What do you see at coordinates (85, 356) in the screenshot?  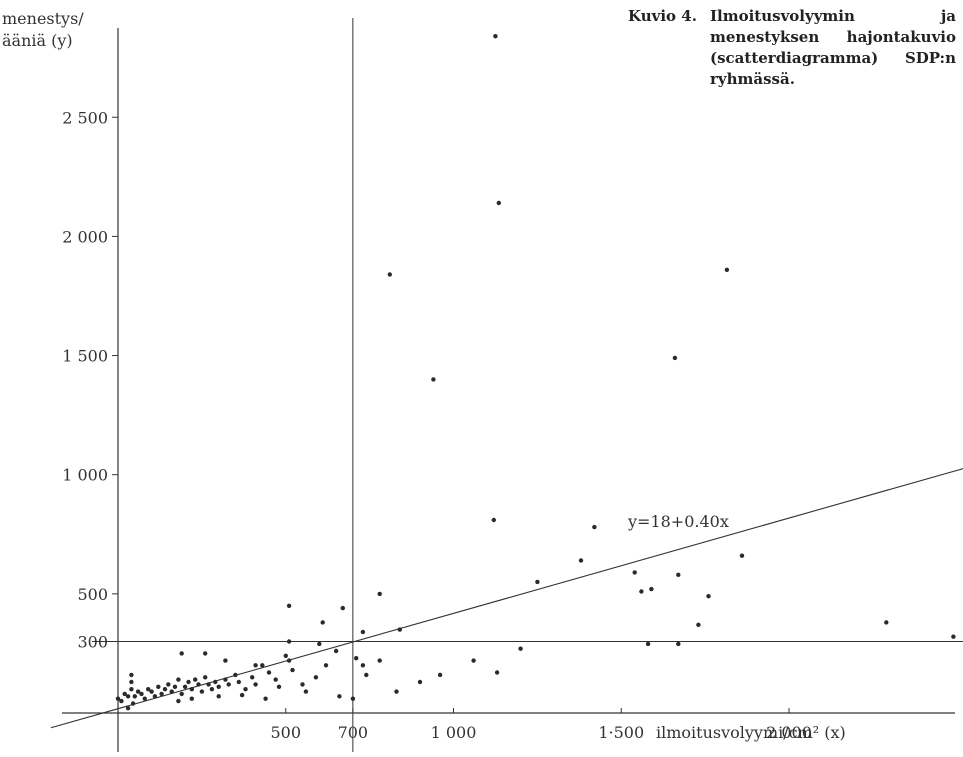 I see `y-tick-label: 1 500` at bounding box center [85, 356].